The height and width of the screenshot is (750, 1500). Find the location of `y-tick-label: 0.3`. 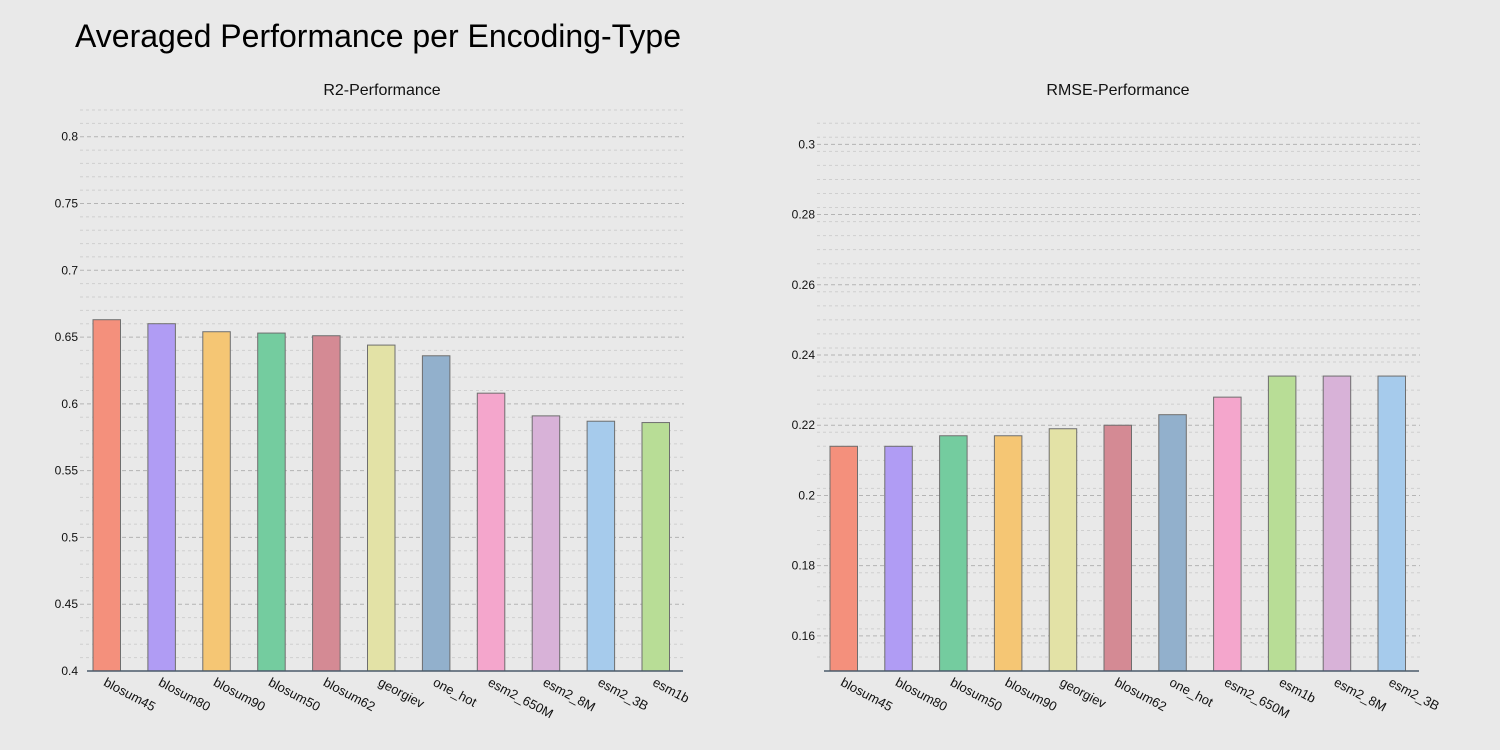

y-tick-label: 0.3 is located at coordinates (806, 144).